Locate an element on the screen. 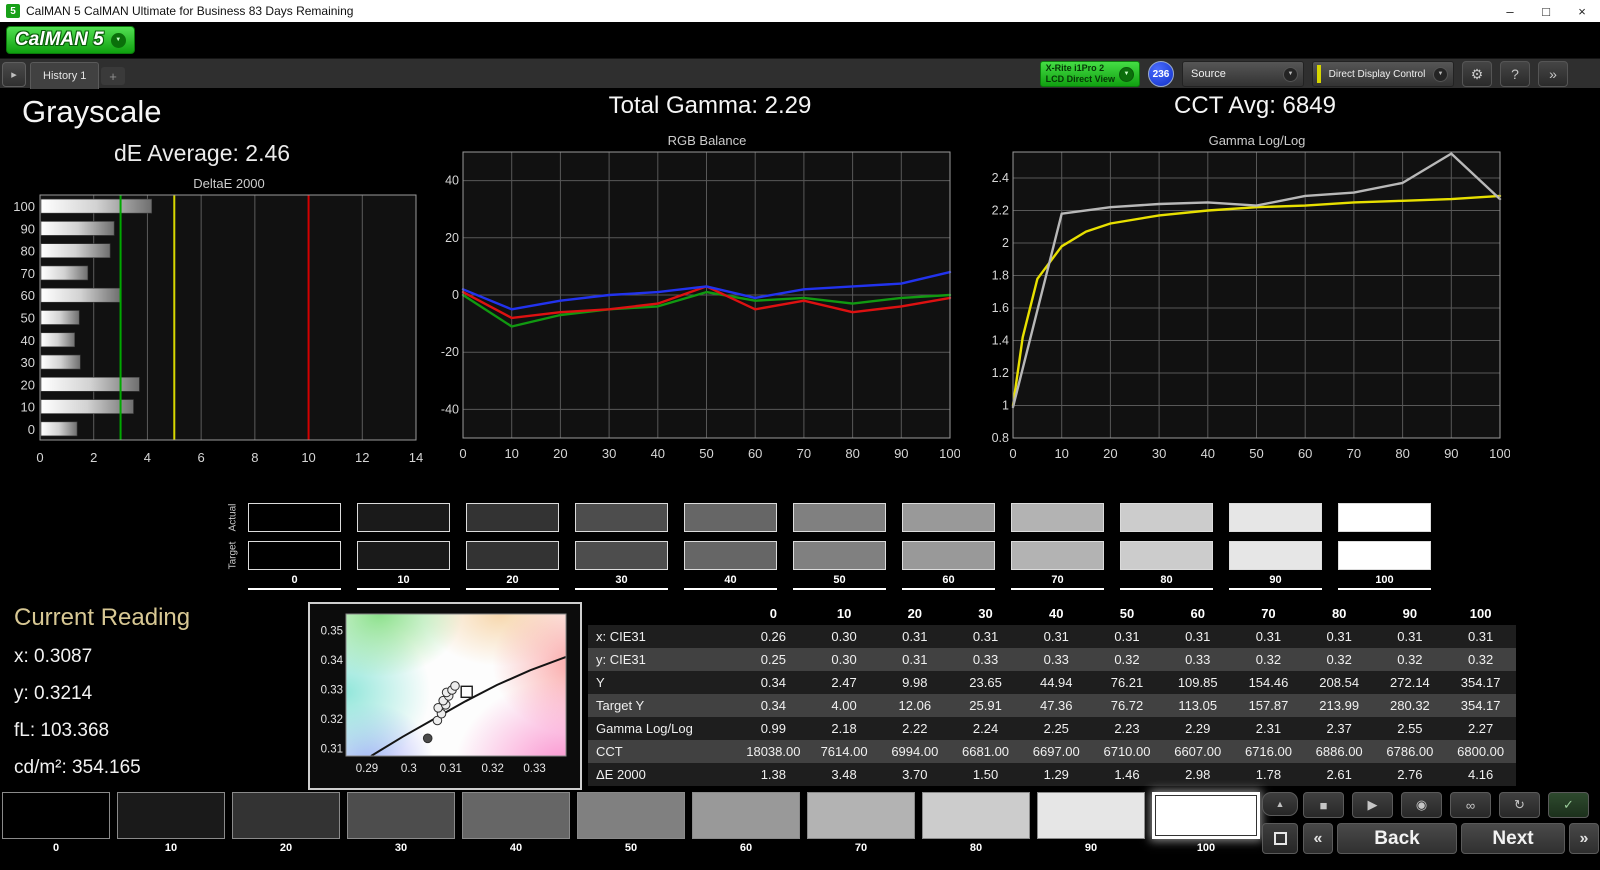 This screenshot has width=1600, height=870. continuous-read-button: ∞ is located at coordinates (1470, 805).